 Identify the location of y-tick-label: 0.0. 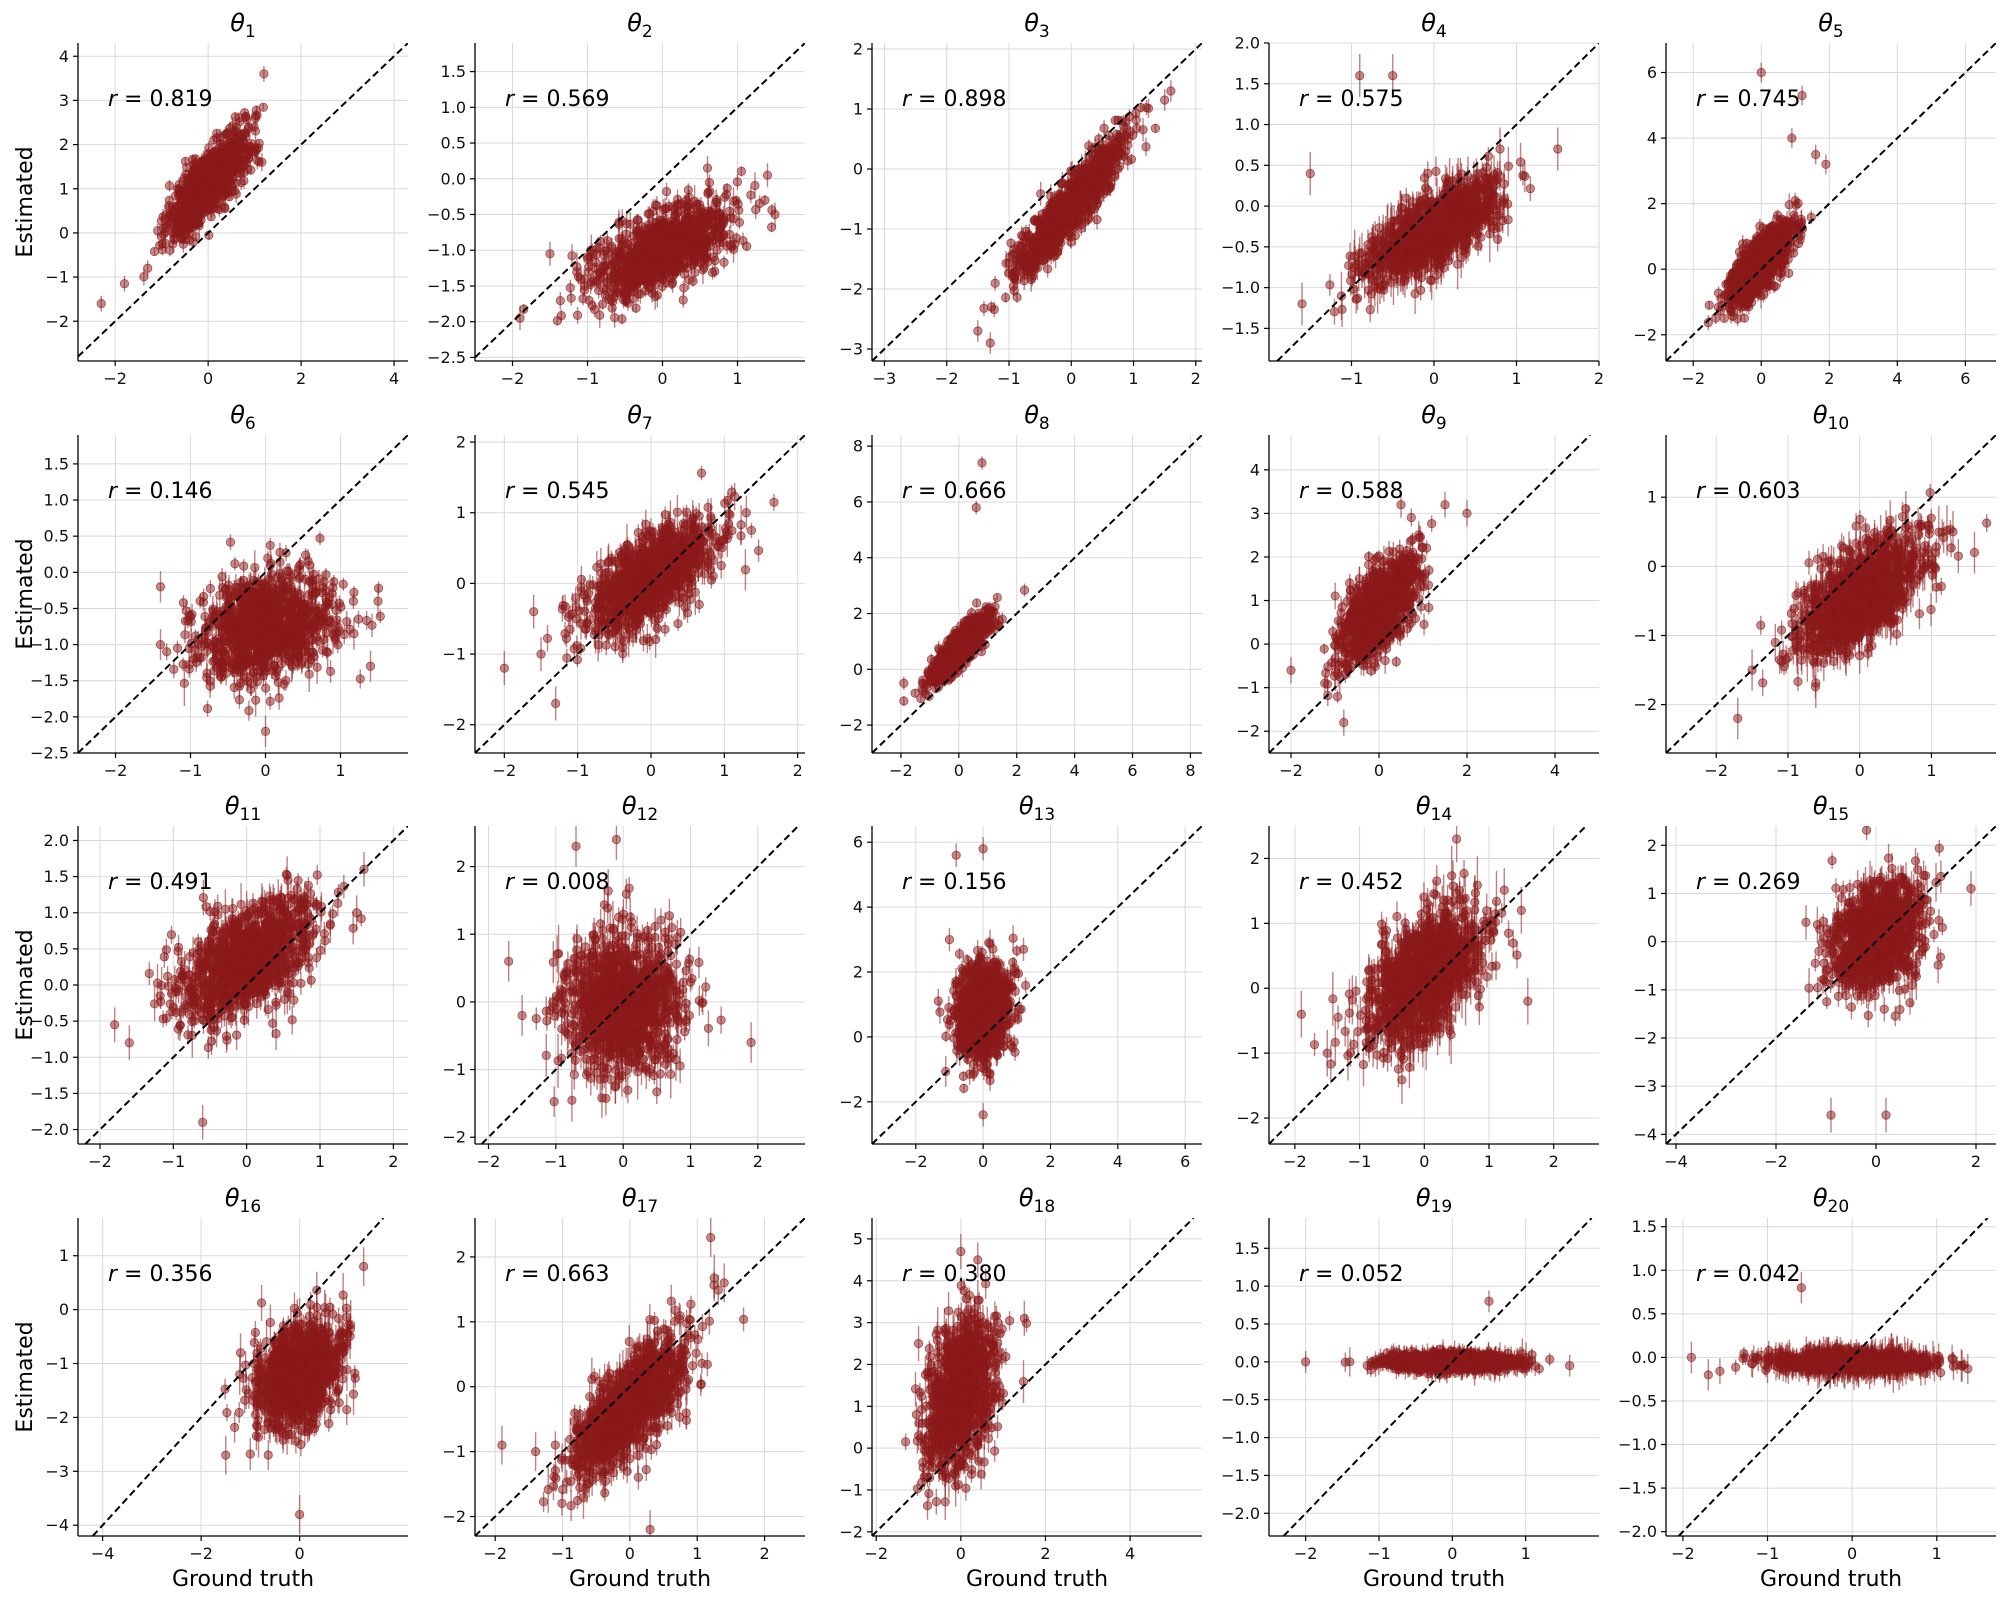
(453, 178).